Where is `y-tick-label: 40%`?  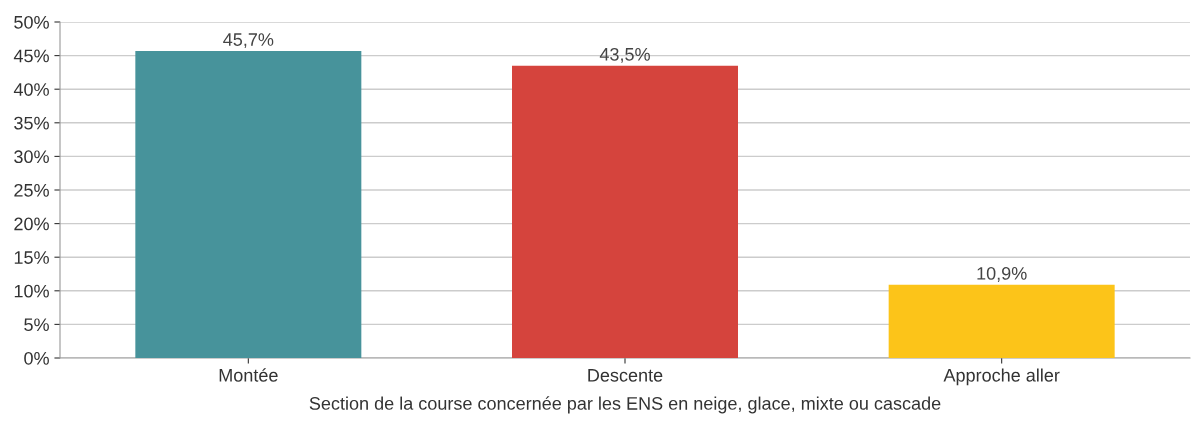 y-tick-label: 40% is located at coordinates (31, 89).